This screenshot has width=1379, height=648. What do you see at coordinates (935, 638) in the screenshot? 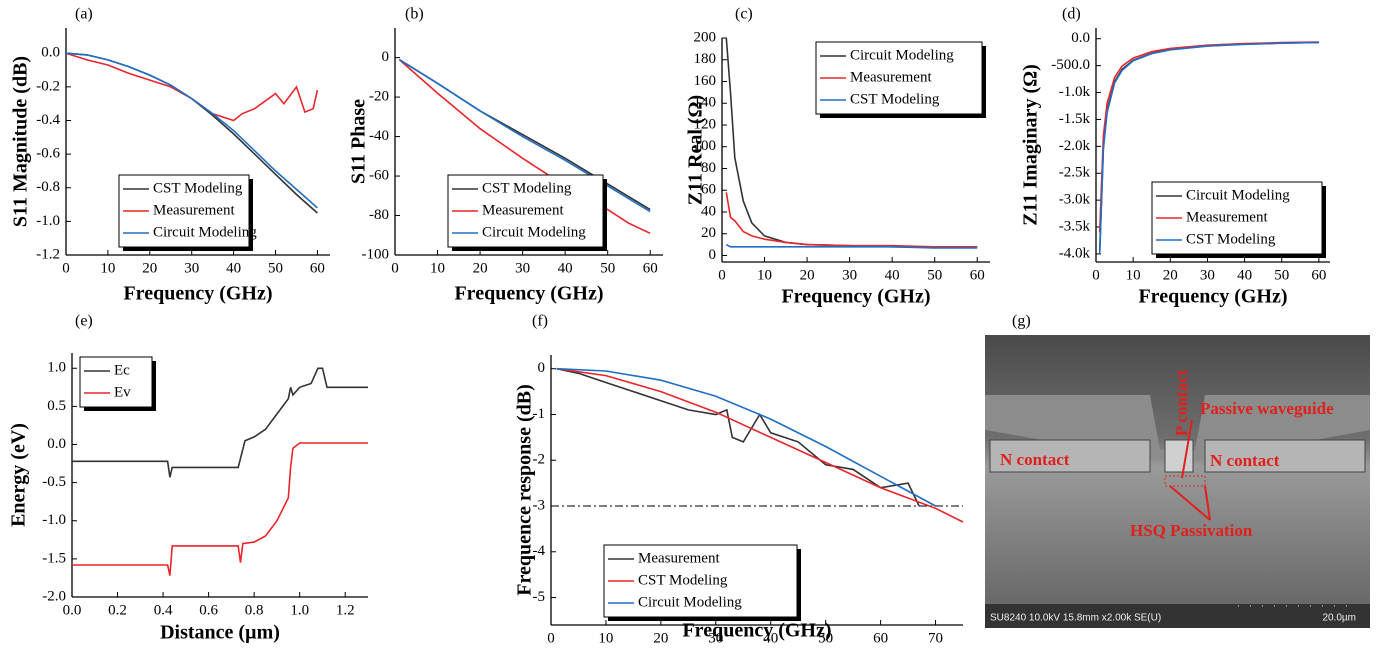
I see `x-tick-label: 70` at bounding box center [935, 638].